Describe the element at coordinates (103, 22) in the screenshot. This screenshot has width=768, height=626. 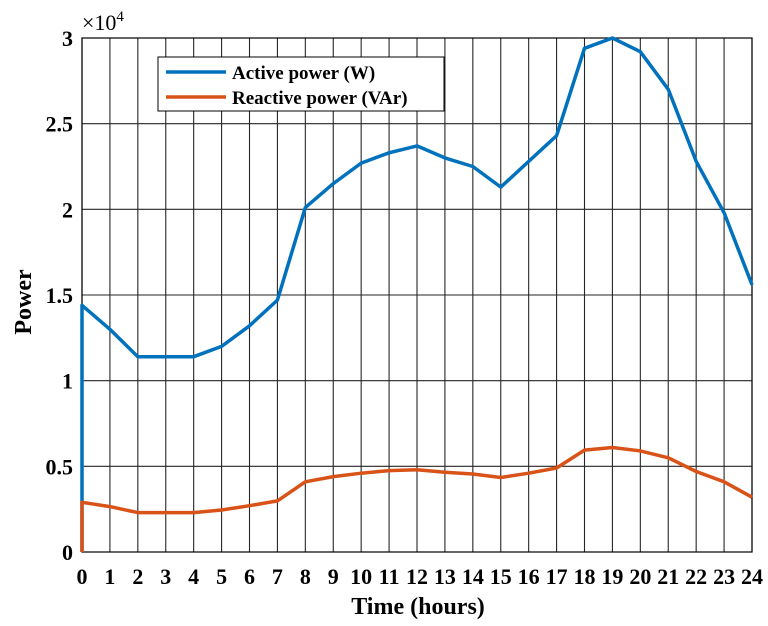
I see `y-multiplier: ×10⁴` at that location.